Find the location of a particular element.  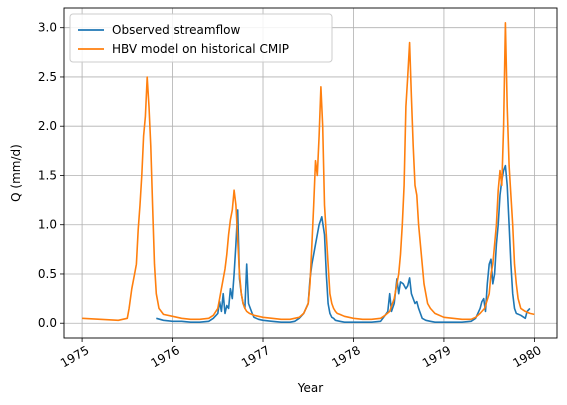

x-tick-label: 1977 is located at coordinates (255, 356).